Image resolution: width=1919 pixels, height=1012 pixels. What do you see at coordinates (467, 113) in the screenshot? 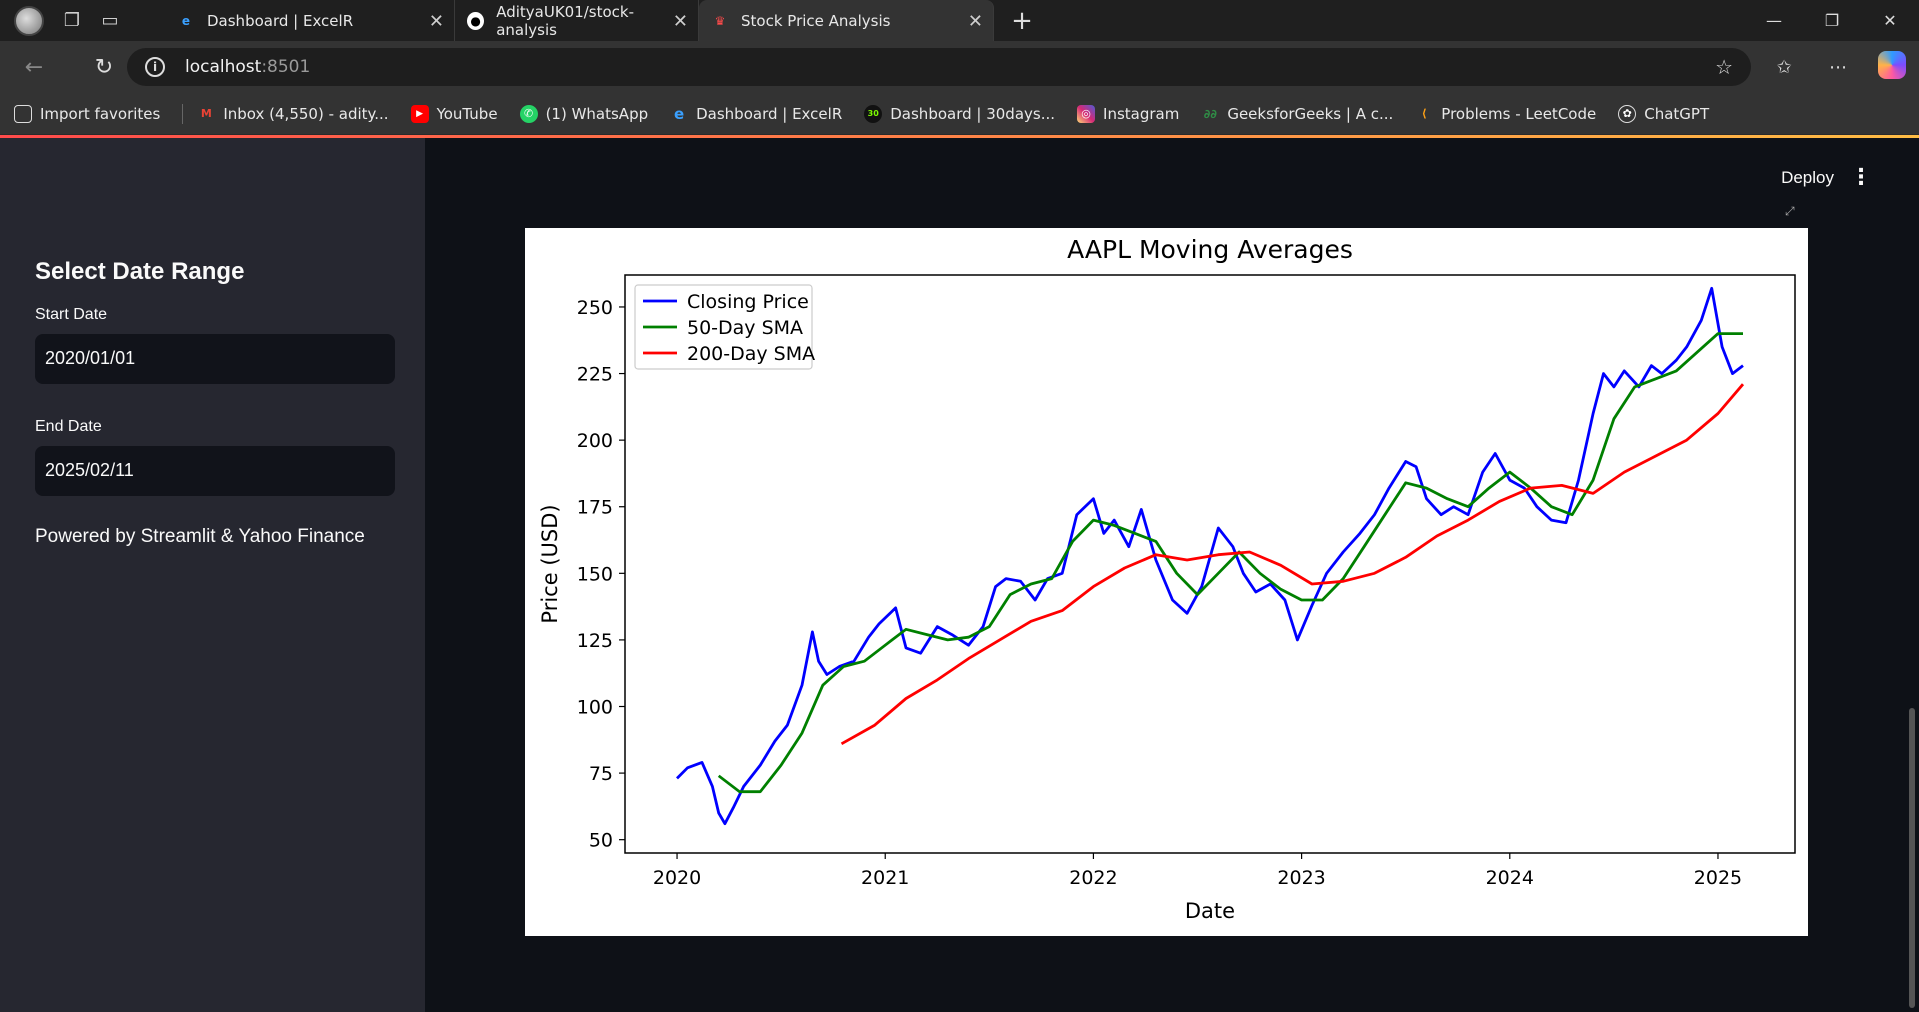
I see `bookmark-label: YouTube` at bounding box center [467, 113].